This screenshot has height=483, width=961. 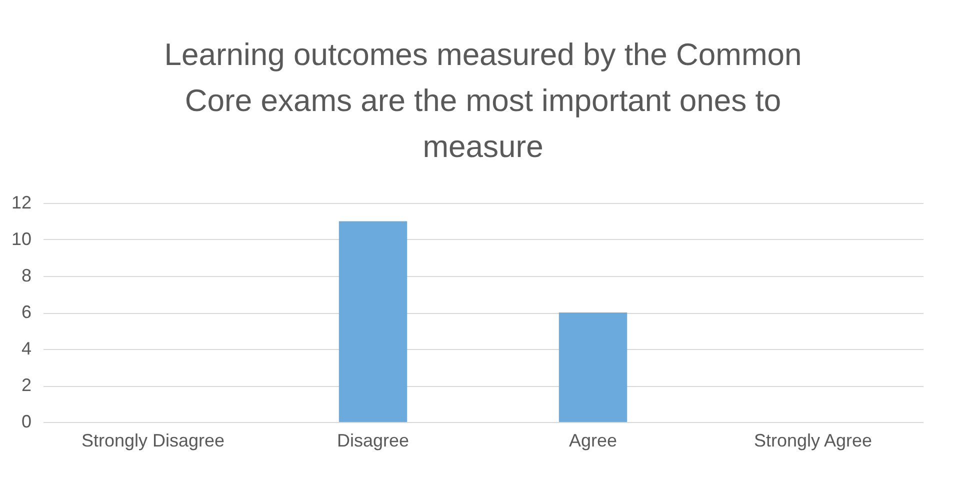 What do you see at coordinates (26, 422) in the screenshot?
I see `y-tick-label: 0` at bounding box center [26, 422].